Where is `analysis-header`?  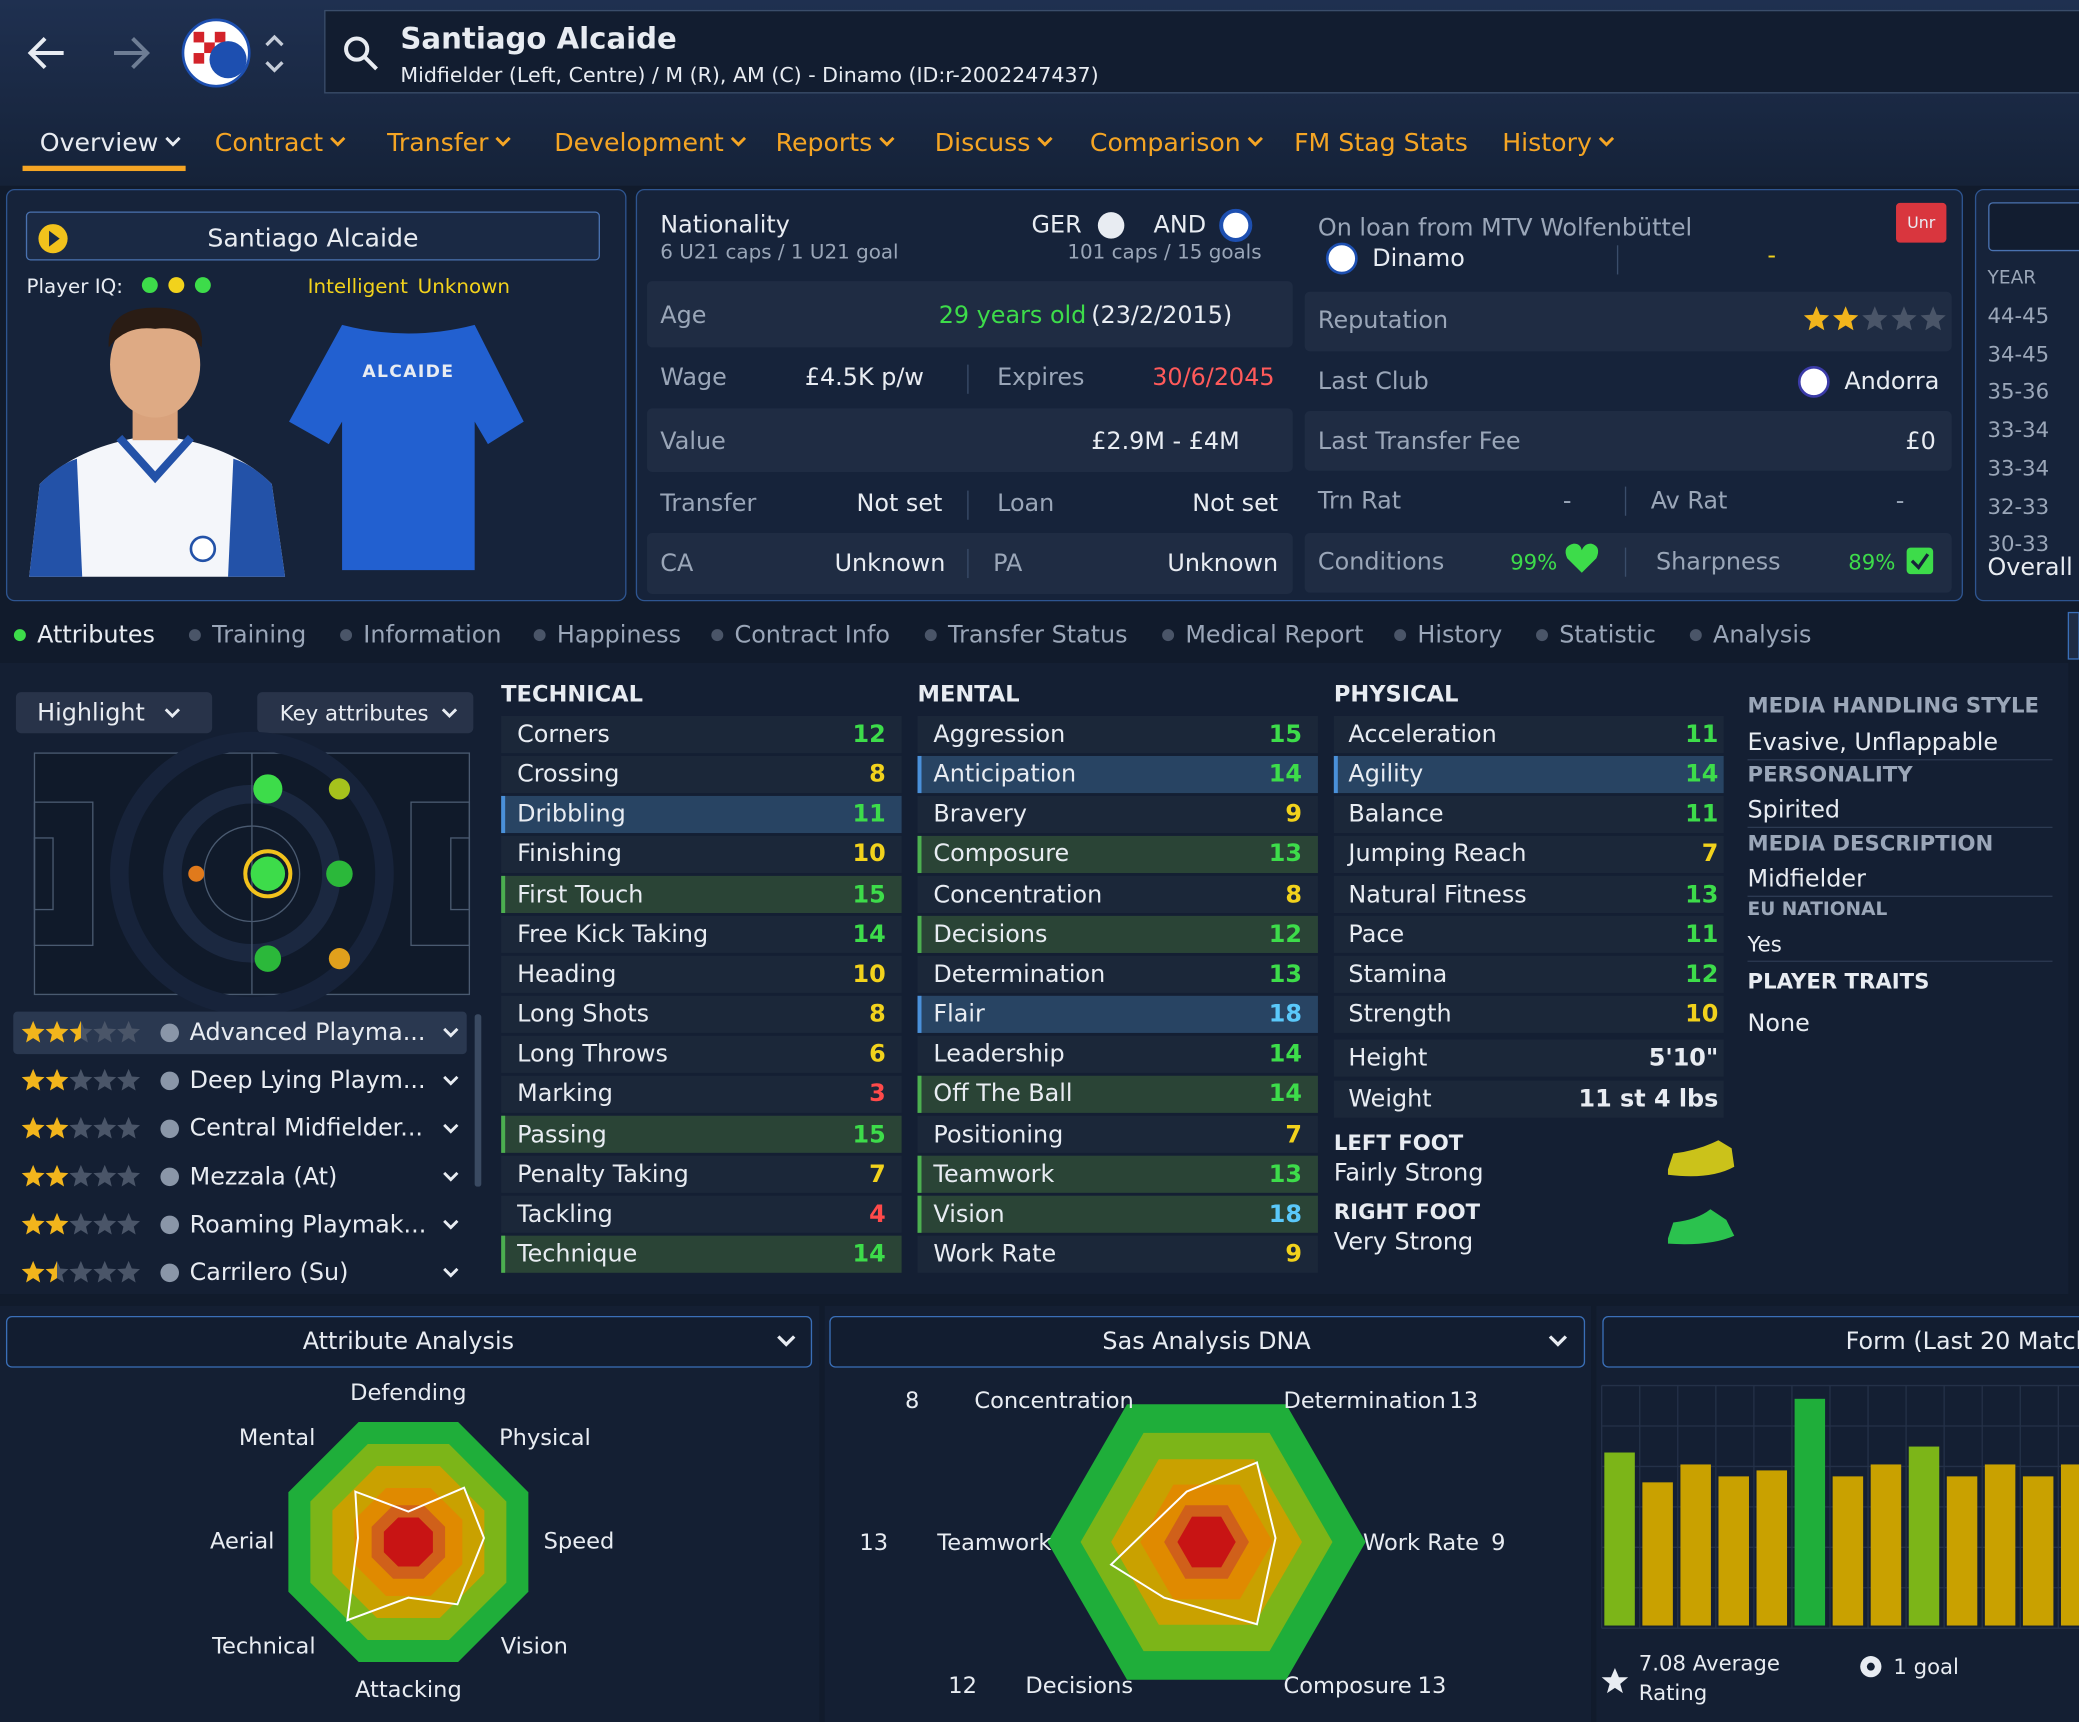 analysis-header is located at coordinates (409, 1341).